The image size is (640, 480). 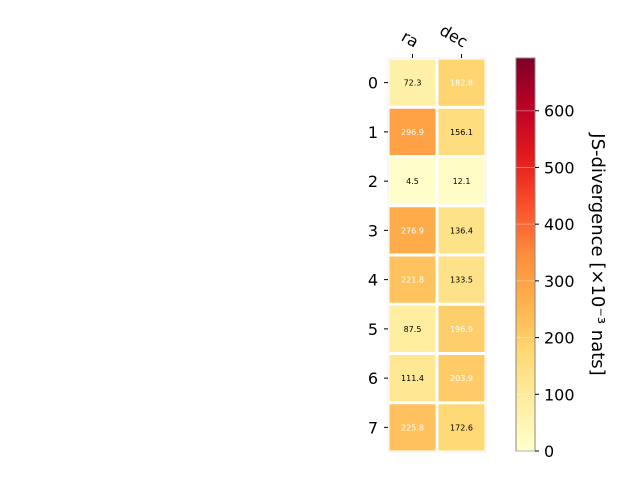 What do you see at coordinates (559, 111) in the screenshot?
I see `colorbar-tick-label: 600` at bounding box center [559, 111].